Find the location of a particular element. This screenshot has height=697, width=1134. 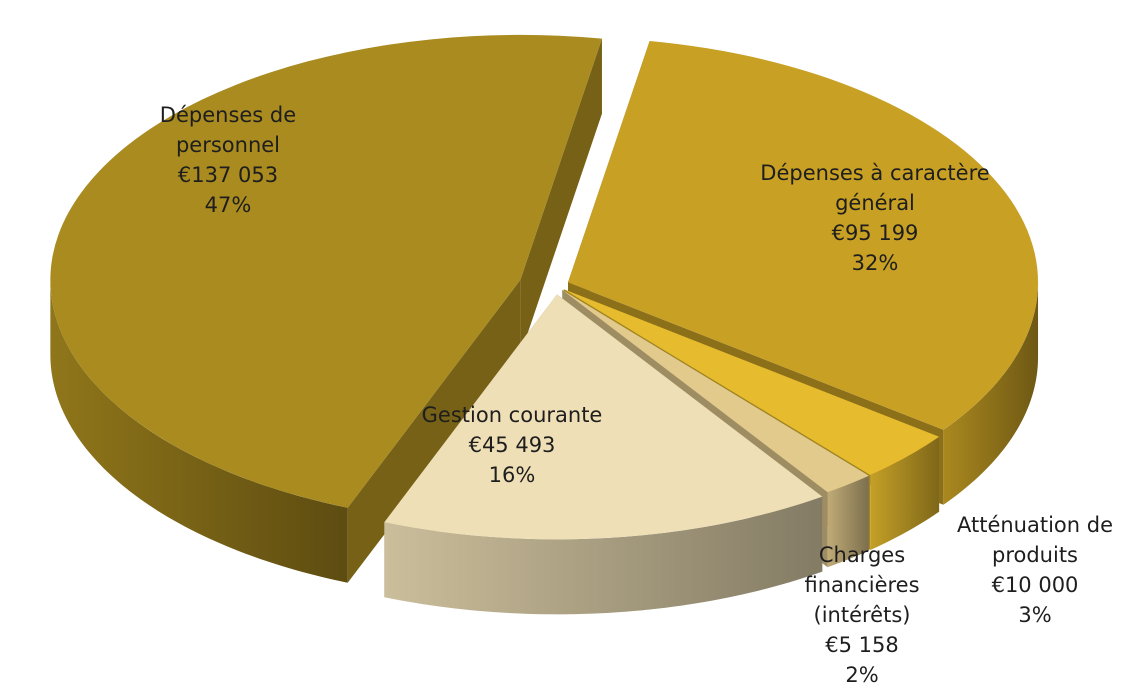

percentage-label: 3% is located at coordinates (1035, 615).